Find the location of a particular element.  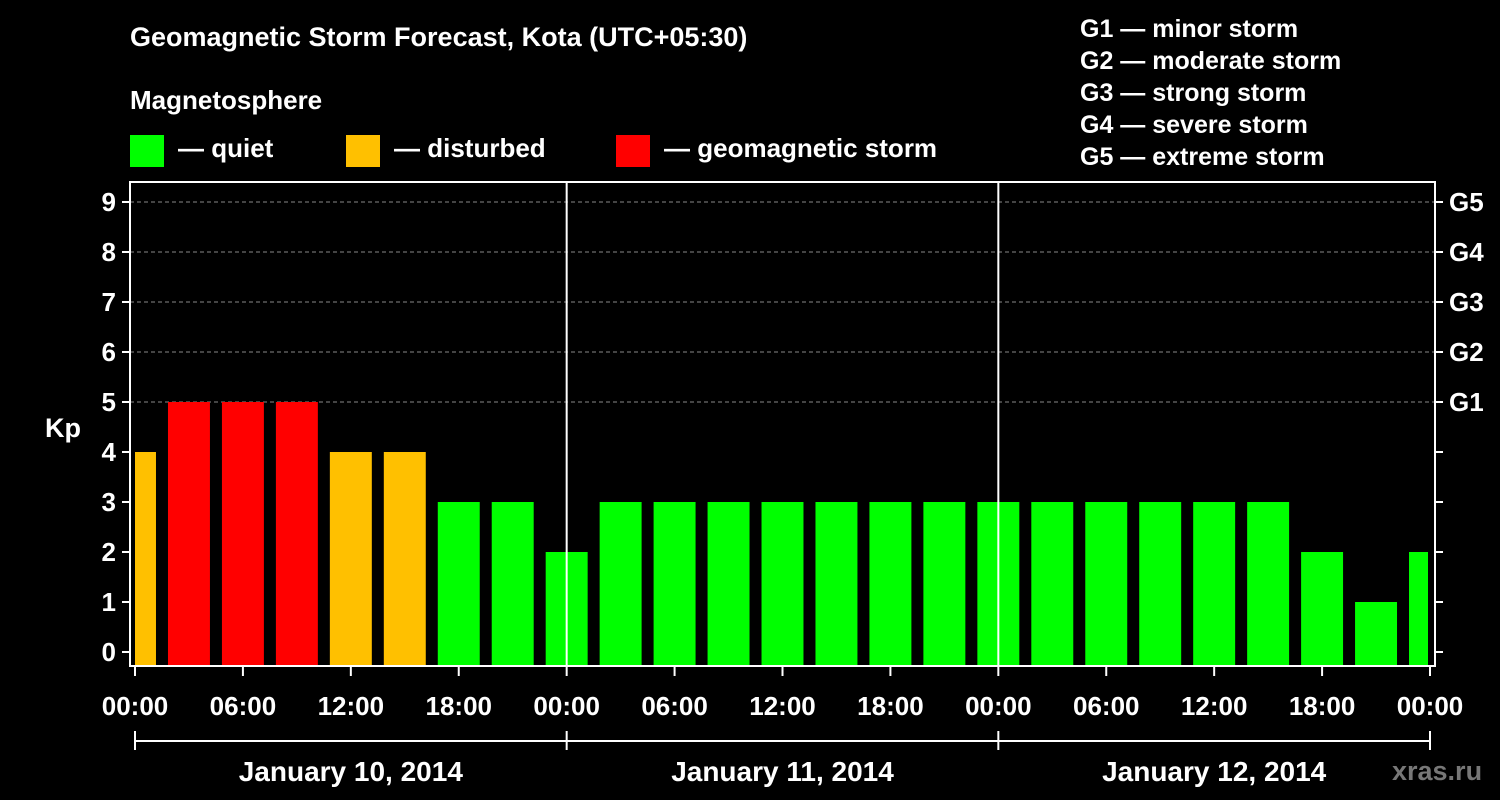

magnetosphere-label: Magnetosphere is located at coordinates (226, 100).